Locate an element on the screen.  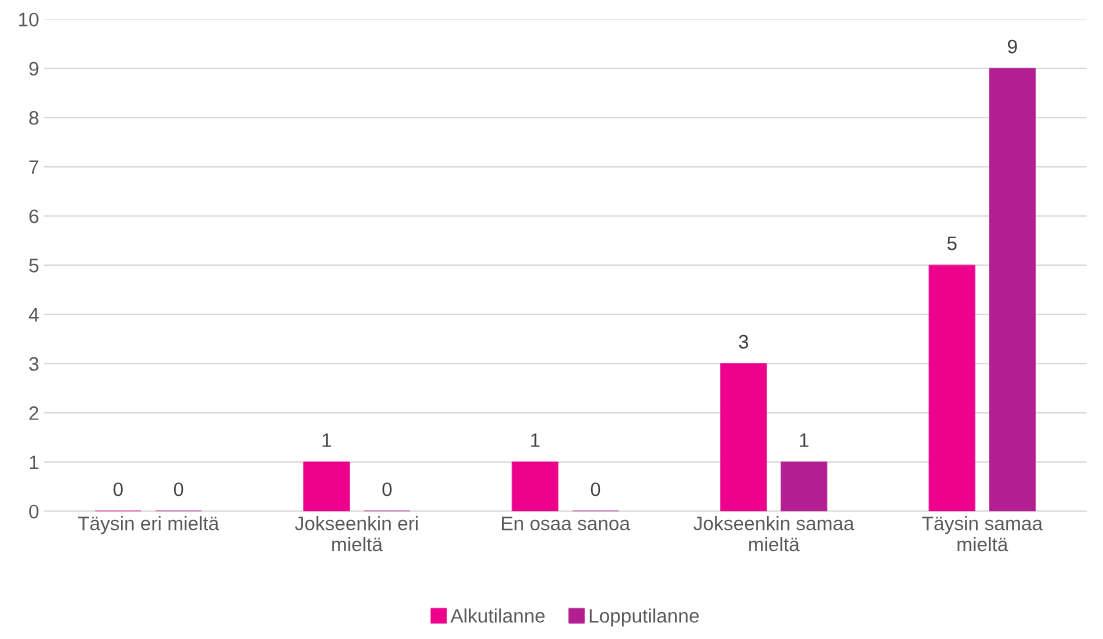
y-tick-label: 0 is located at coordinates (34, 511).